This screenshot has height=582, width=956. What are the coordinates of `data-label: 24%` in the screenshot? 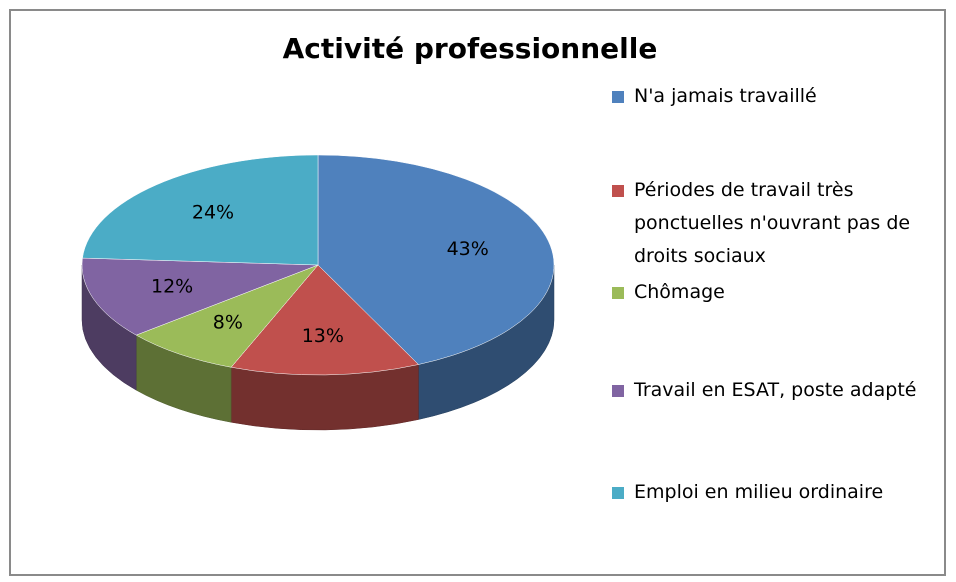 It's located at (213, 212).